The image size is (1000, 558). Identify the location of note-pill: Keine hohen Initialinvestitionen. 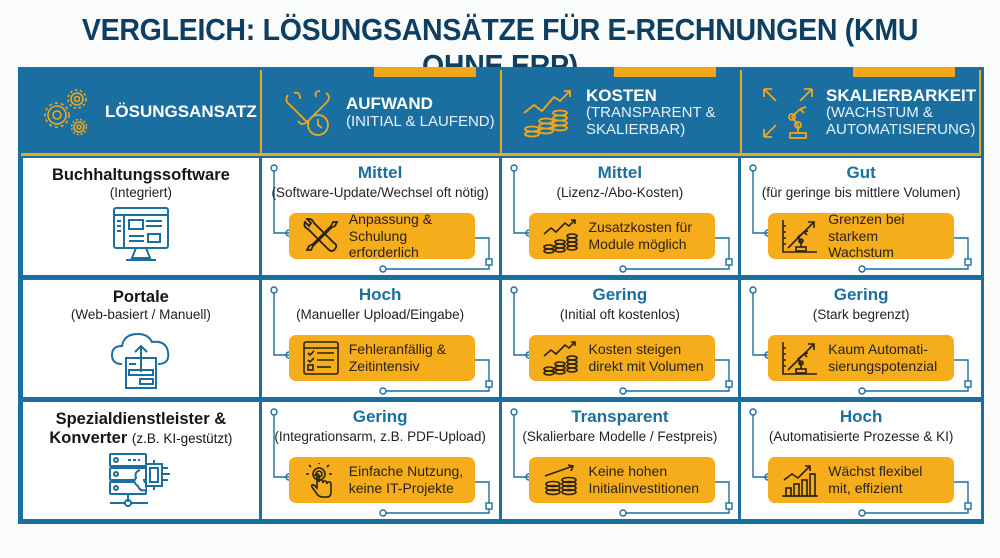
(621, 480).